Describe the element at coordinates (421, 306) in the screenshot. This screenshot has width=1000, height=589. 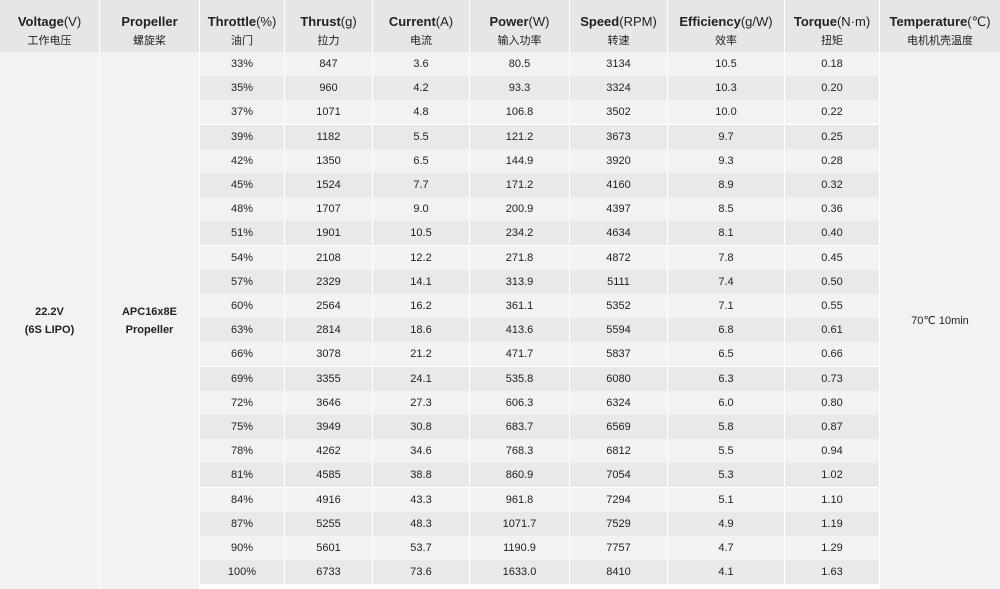
I see `cell-current: 16.2` at that location.